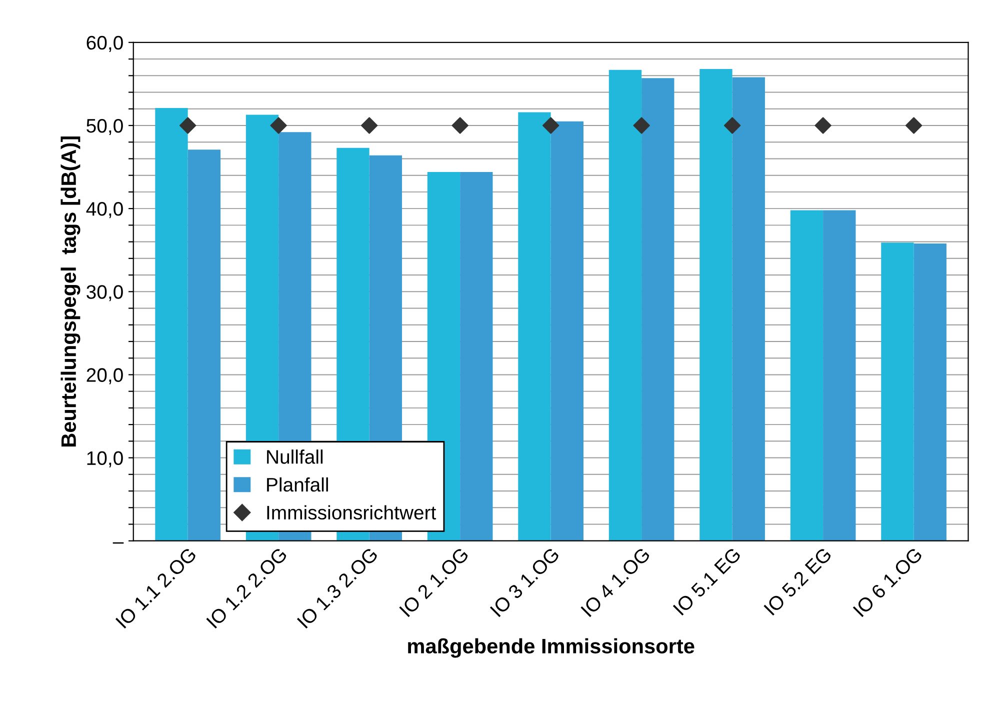 Image resolution: width=988 pixels, height=707 pixels. I want to click on y-tick-label: 60,0, so click(104, 44).